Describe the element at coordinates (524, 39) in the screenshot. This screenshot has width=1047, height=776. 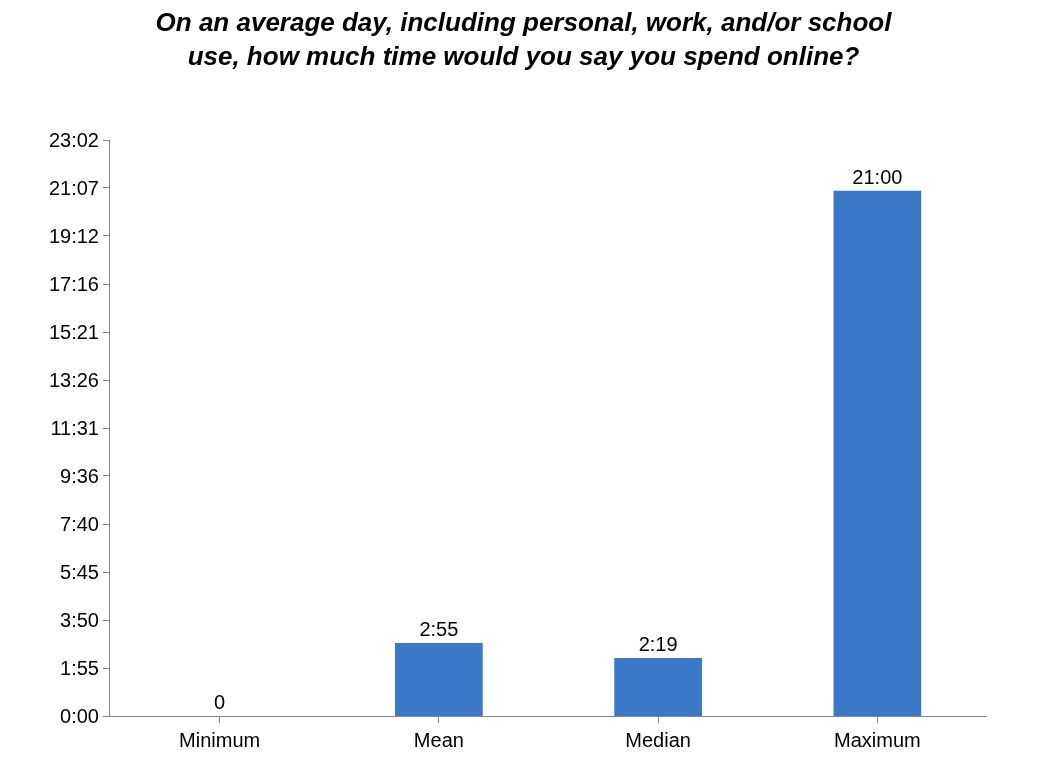
I see `chart-title: On an average day, including personal, work, and/or school use, how much time would you say you spend online?` at that location.